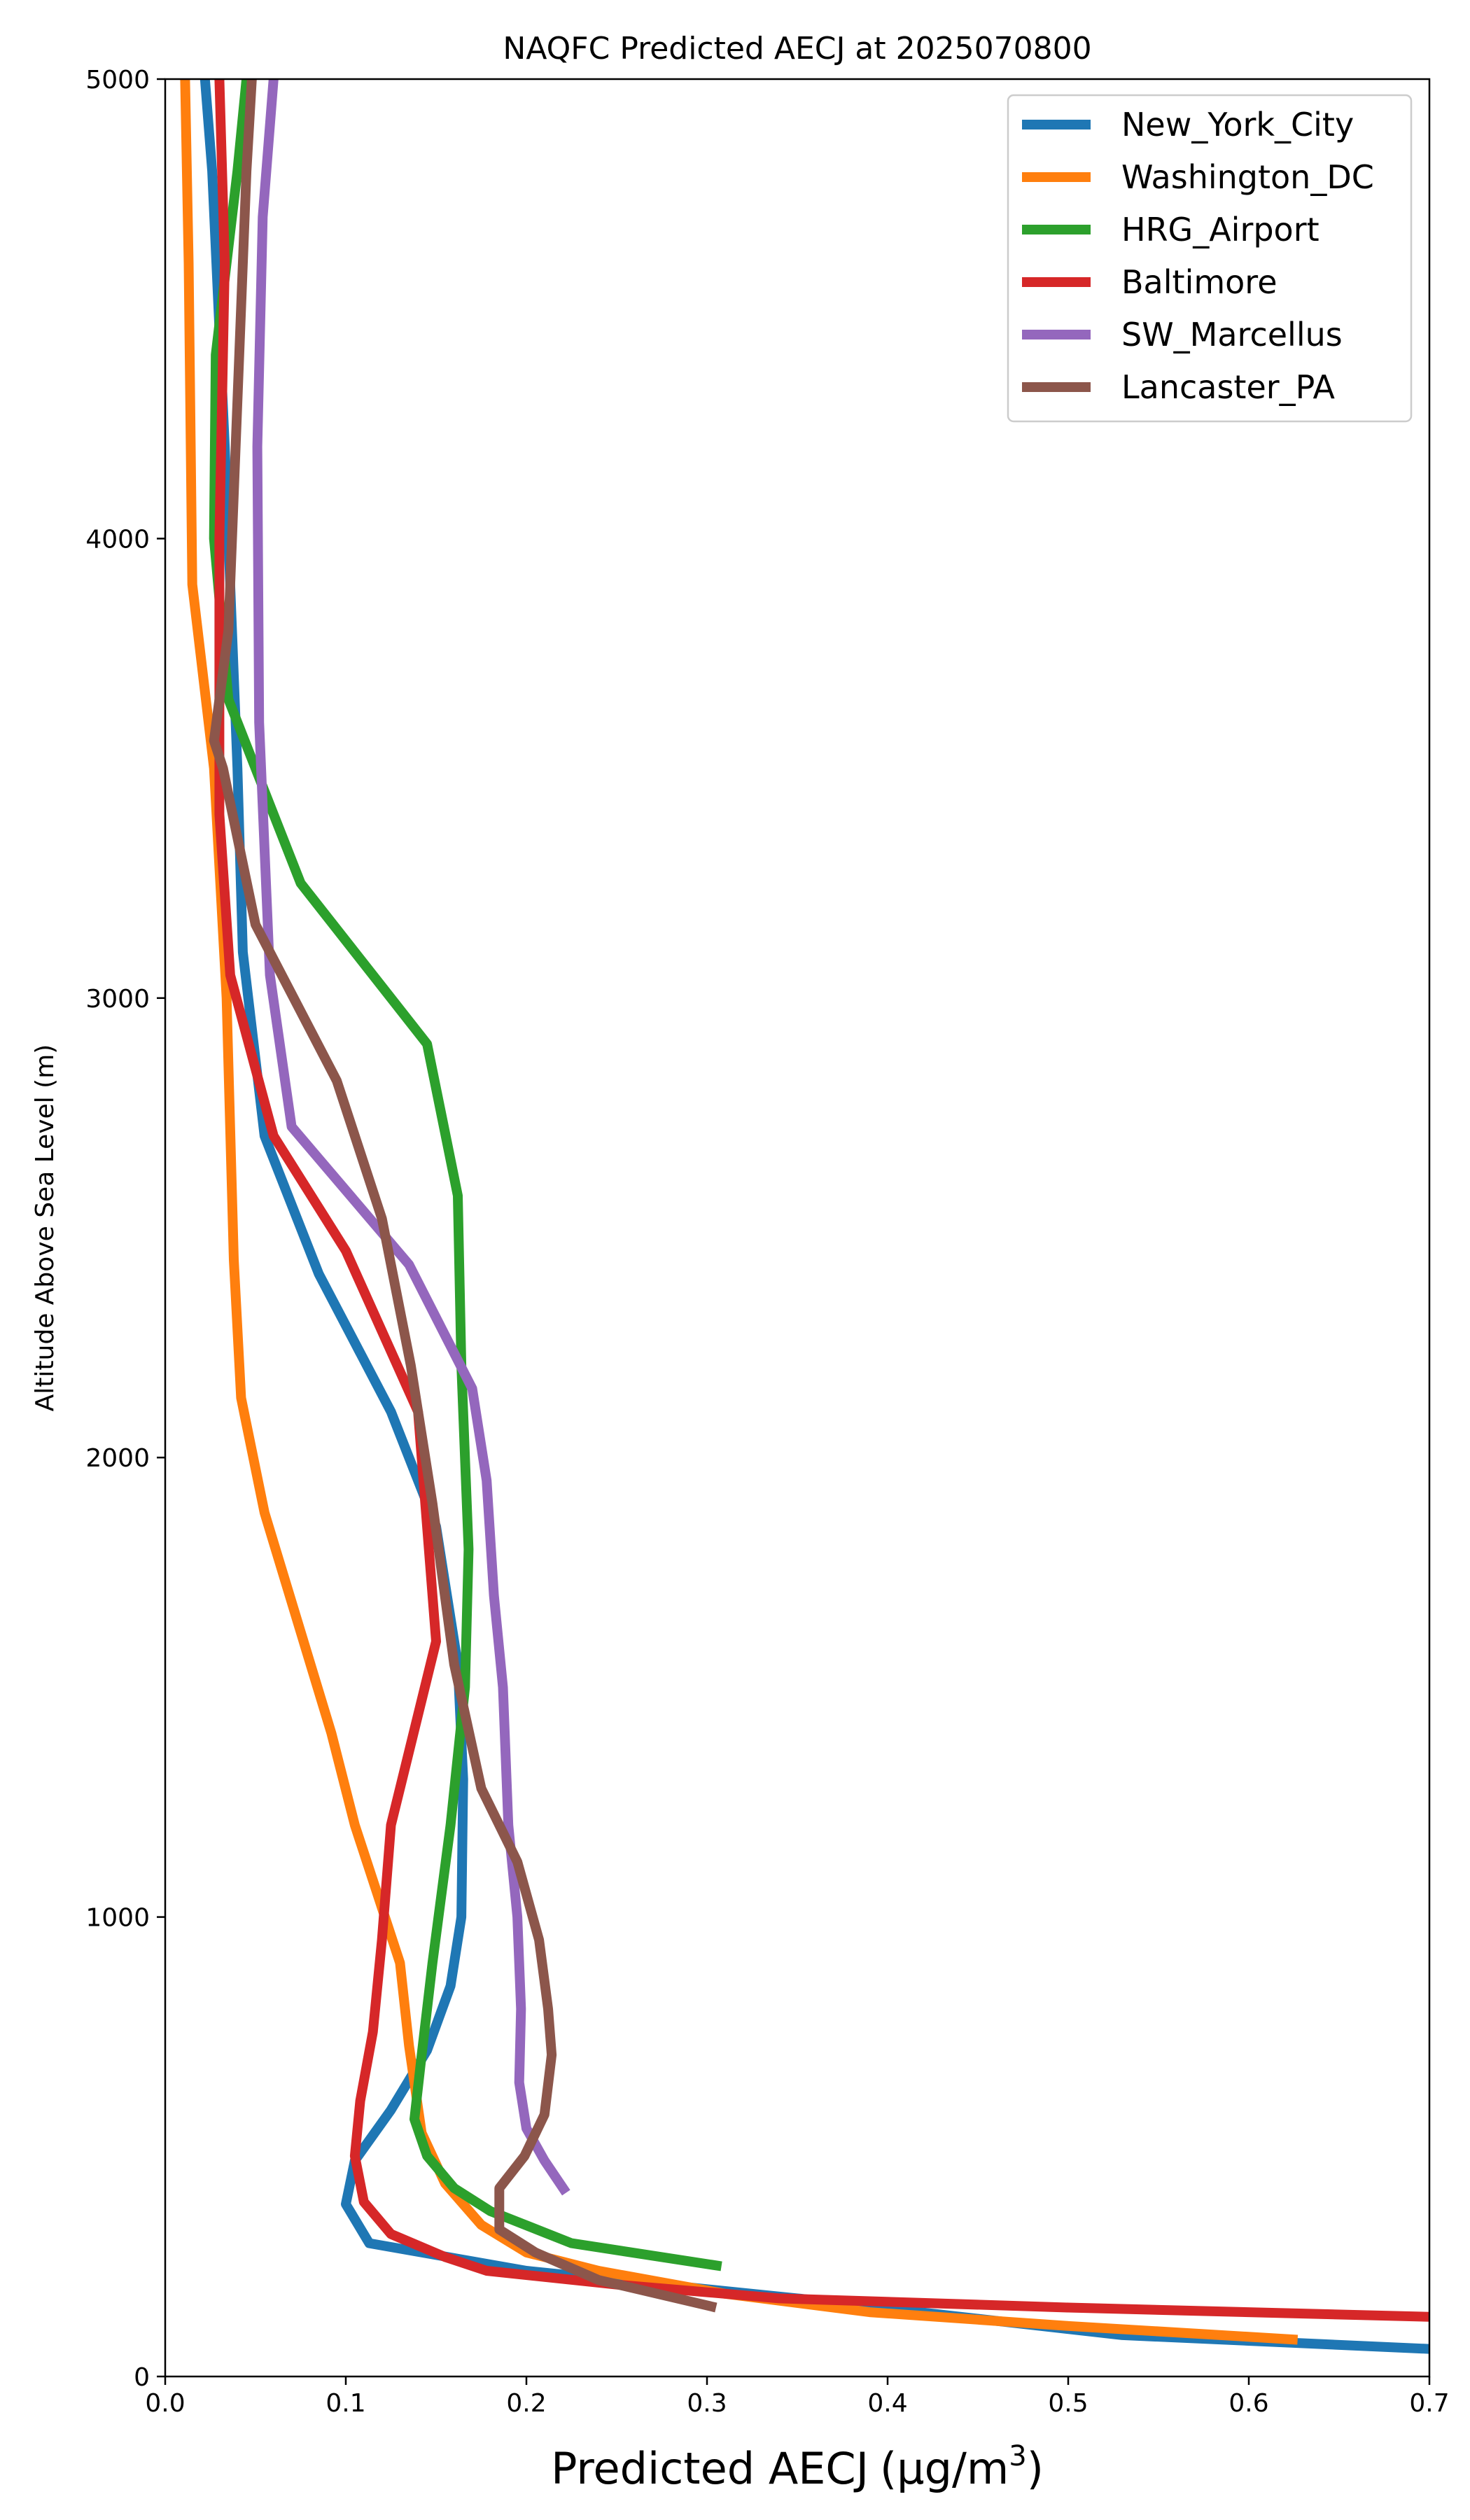 The width and height of the screenshot is (1470, 2520). I want to click on x-axis: 0.0 0.1 0.2 0.3 0.4 0.5 0.6 0.7, so click(797, 2397).